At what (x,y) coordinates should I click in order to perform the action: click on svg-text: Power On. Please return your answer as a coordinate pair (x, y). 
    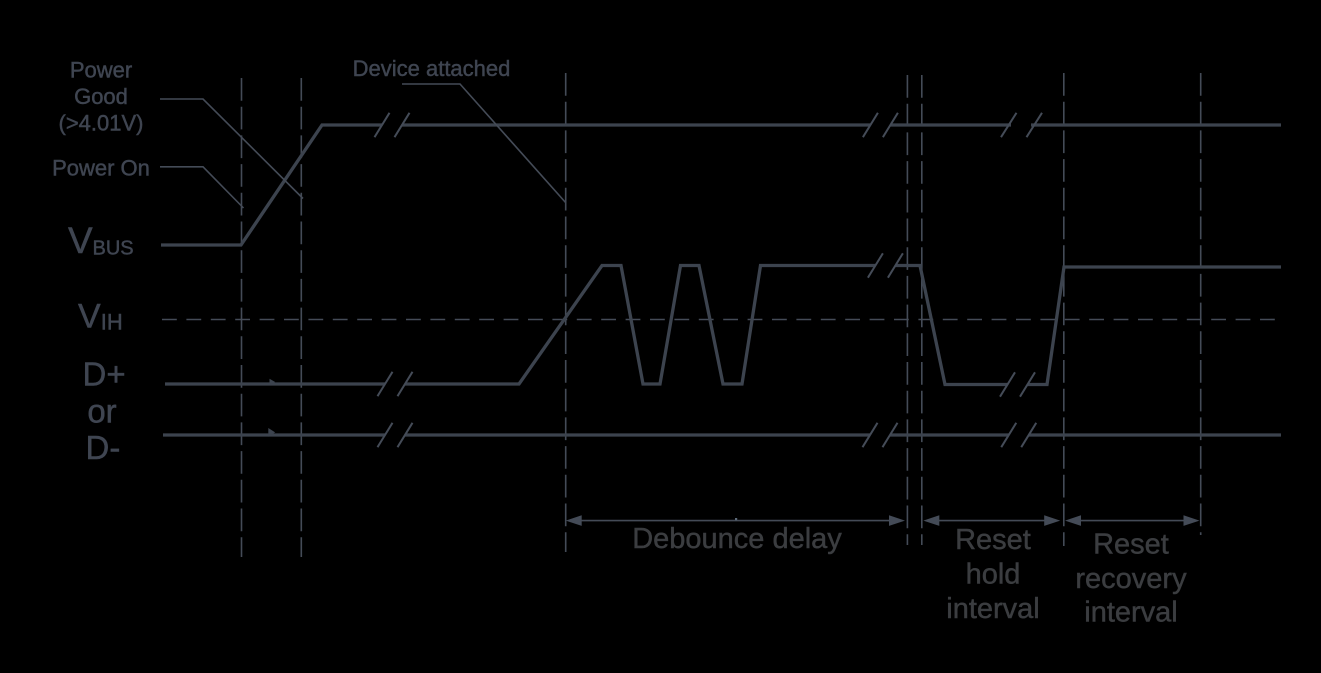
    Looking at the image, I should click on (101, 167).